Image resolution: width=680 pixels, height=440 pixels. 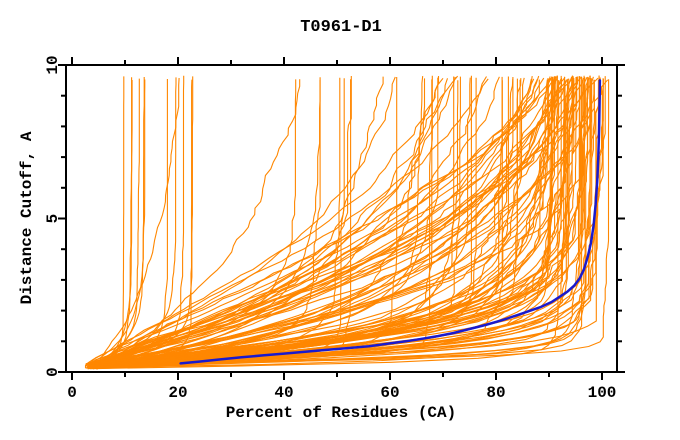 What do you see at coordinates (495, 393) in the screenshot?
I see `x-tick-label: 80` at bounding box center [495, 393].